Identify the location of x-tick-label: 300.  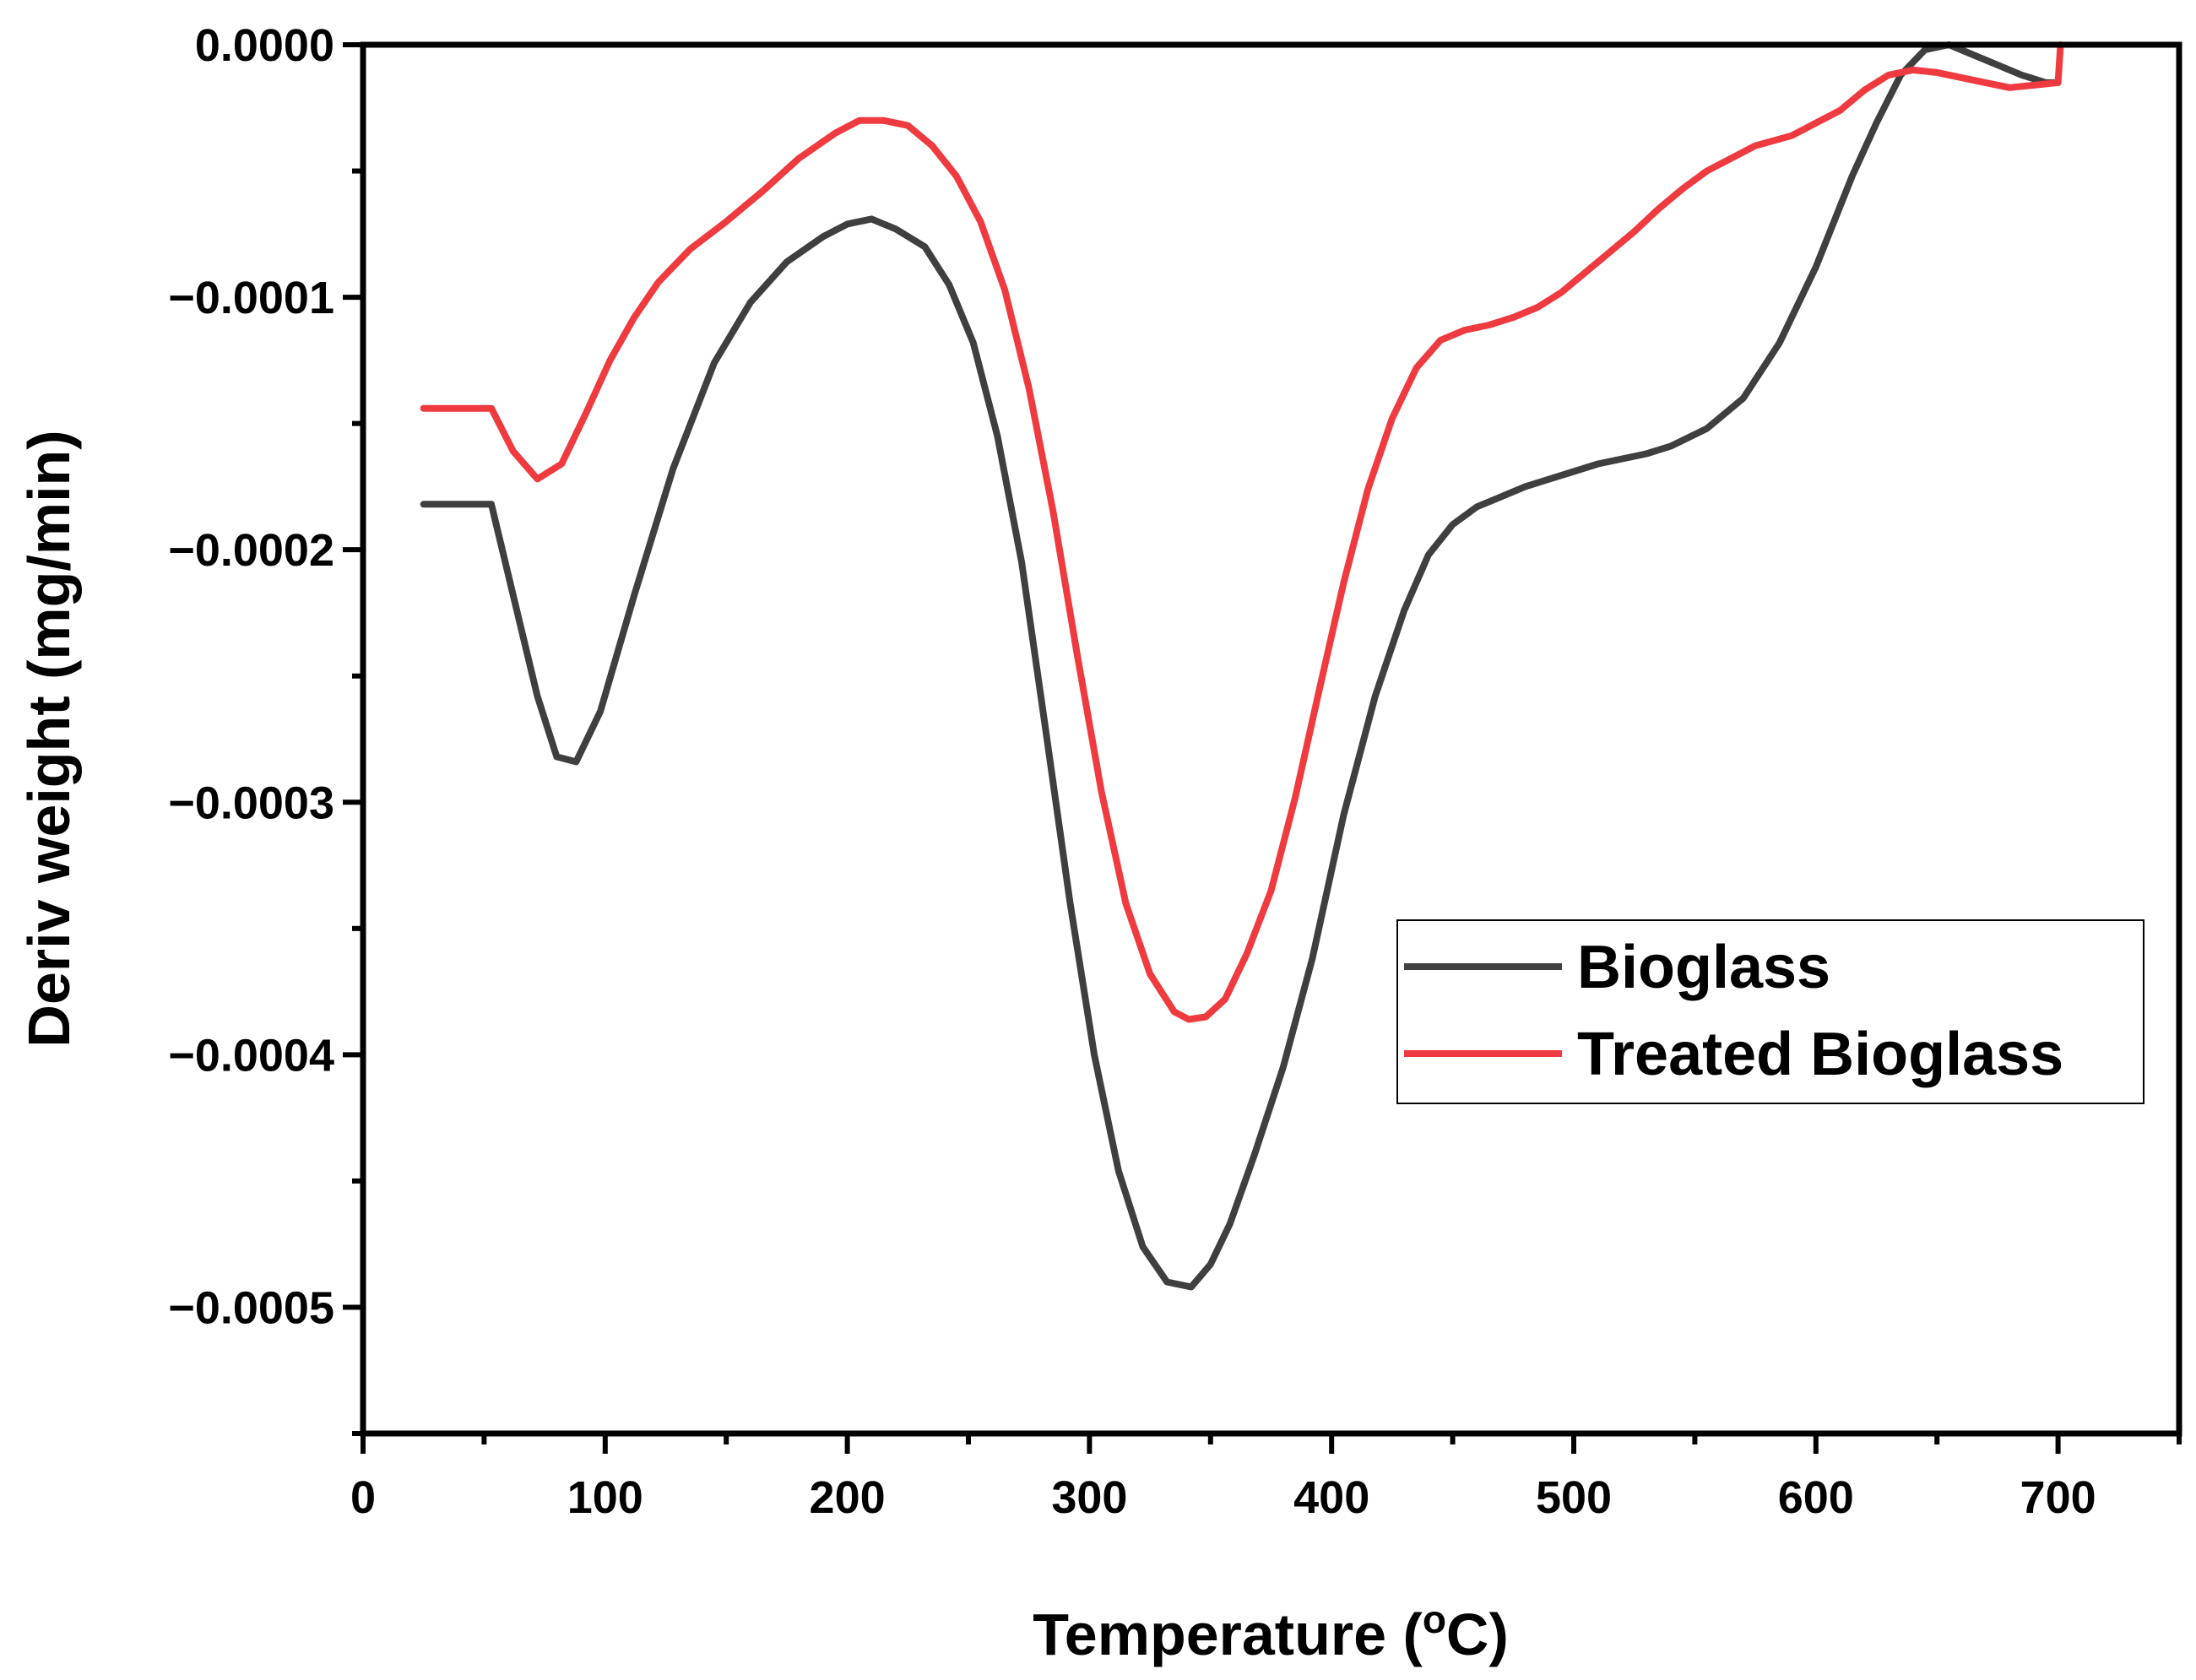
(1089, 1497).